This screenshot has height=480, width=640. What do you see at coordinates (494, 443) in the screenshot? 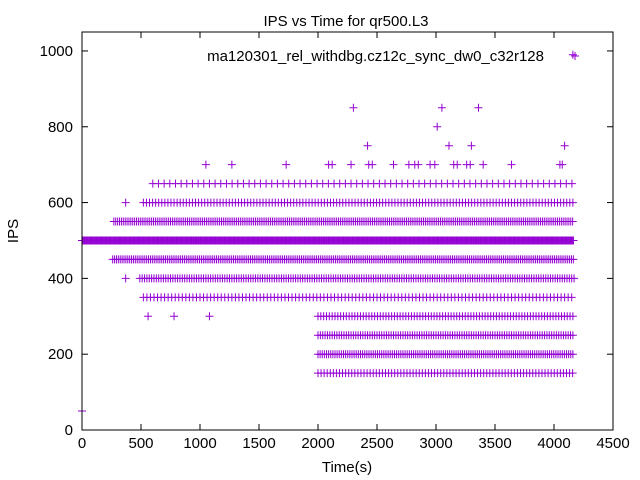
I see `x-tick-label: 3500` at bounding box center [494, 443].